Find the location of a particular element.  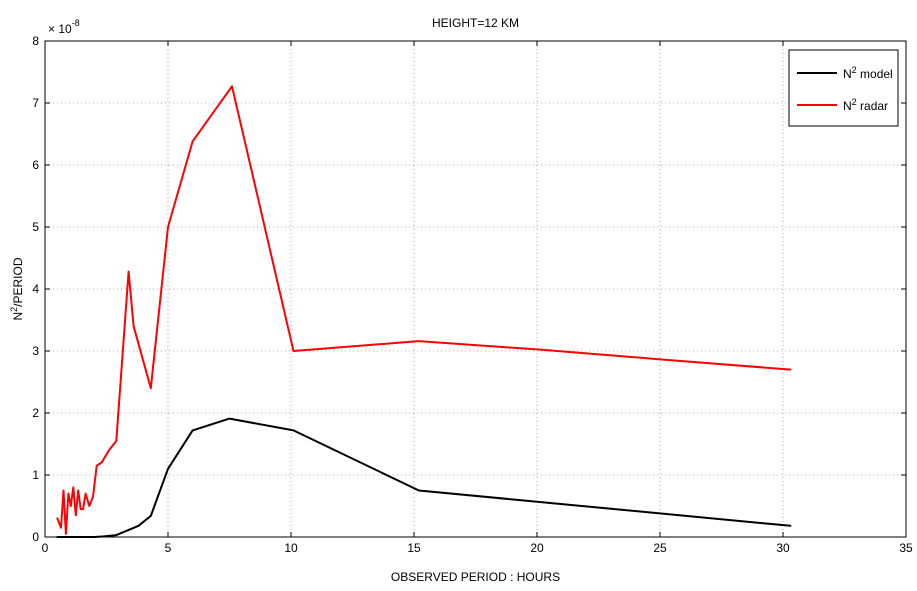

y-tick-label: 3 is located at coordinates (35, 351).